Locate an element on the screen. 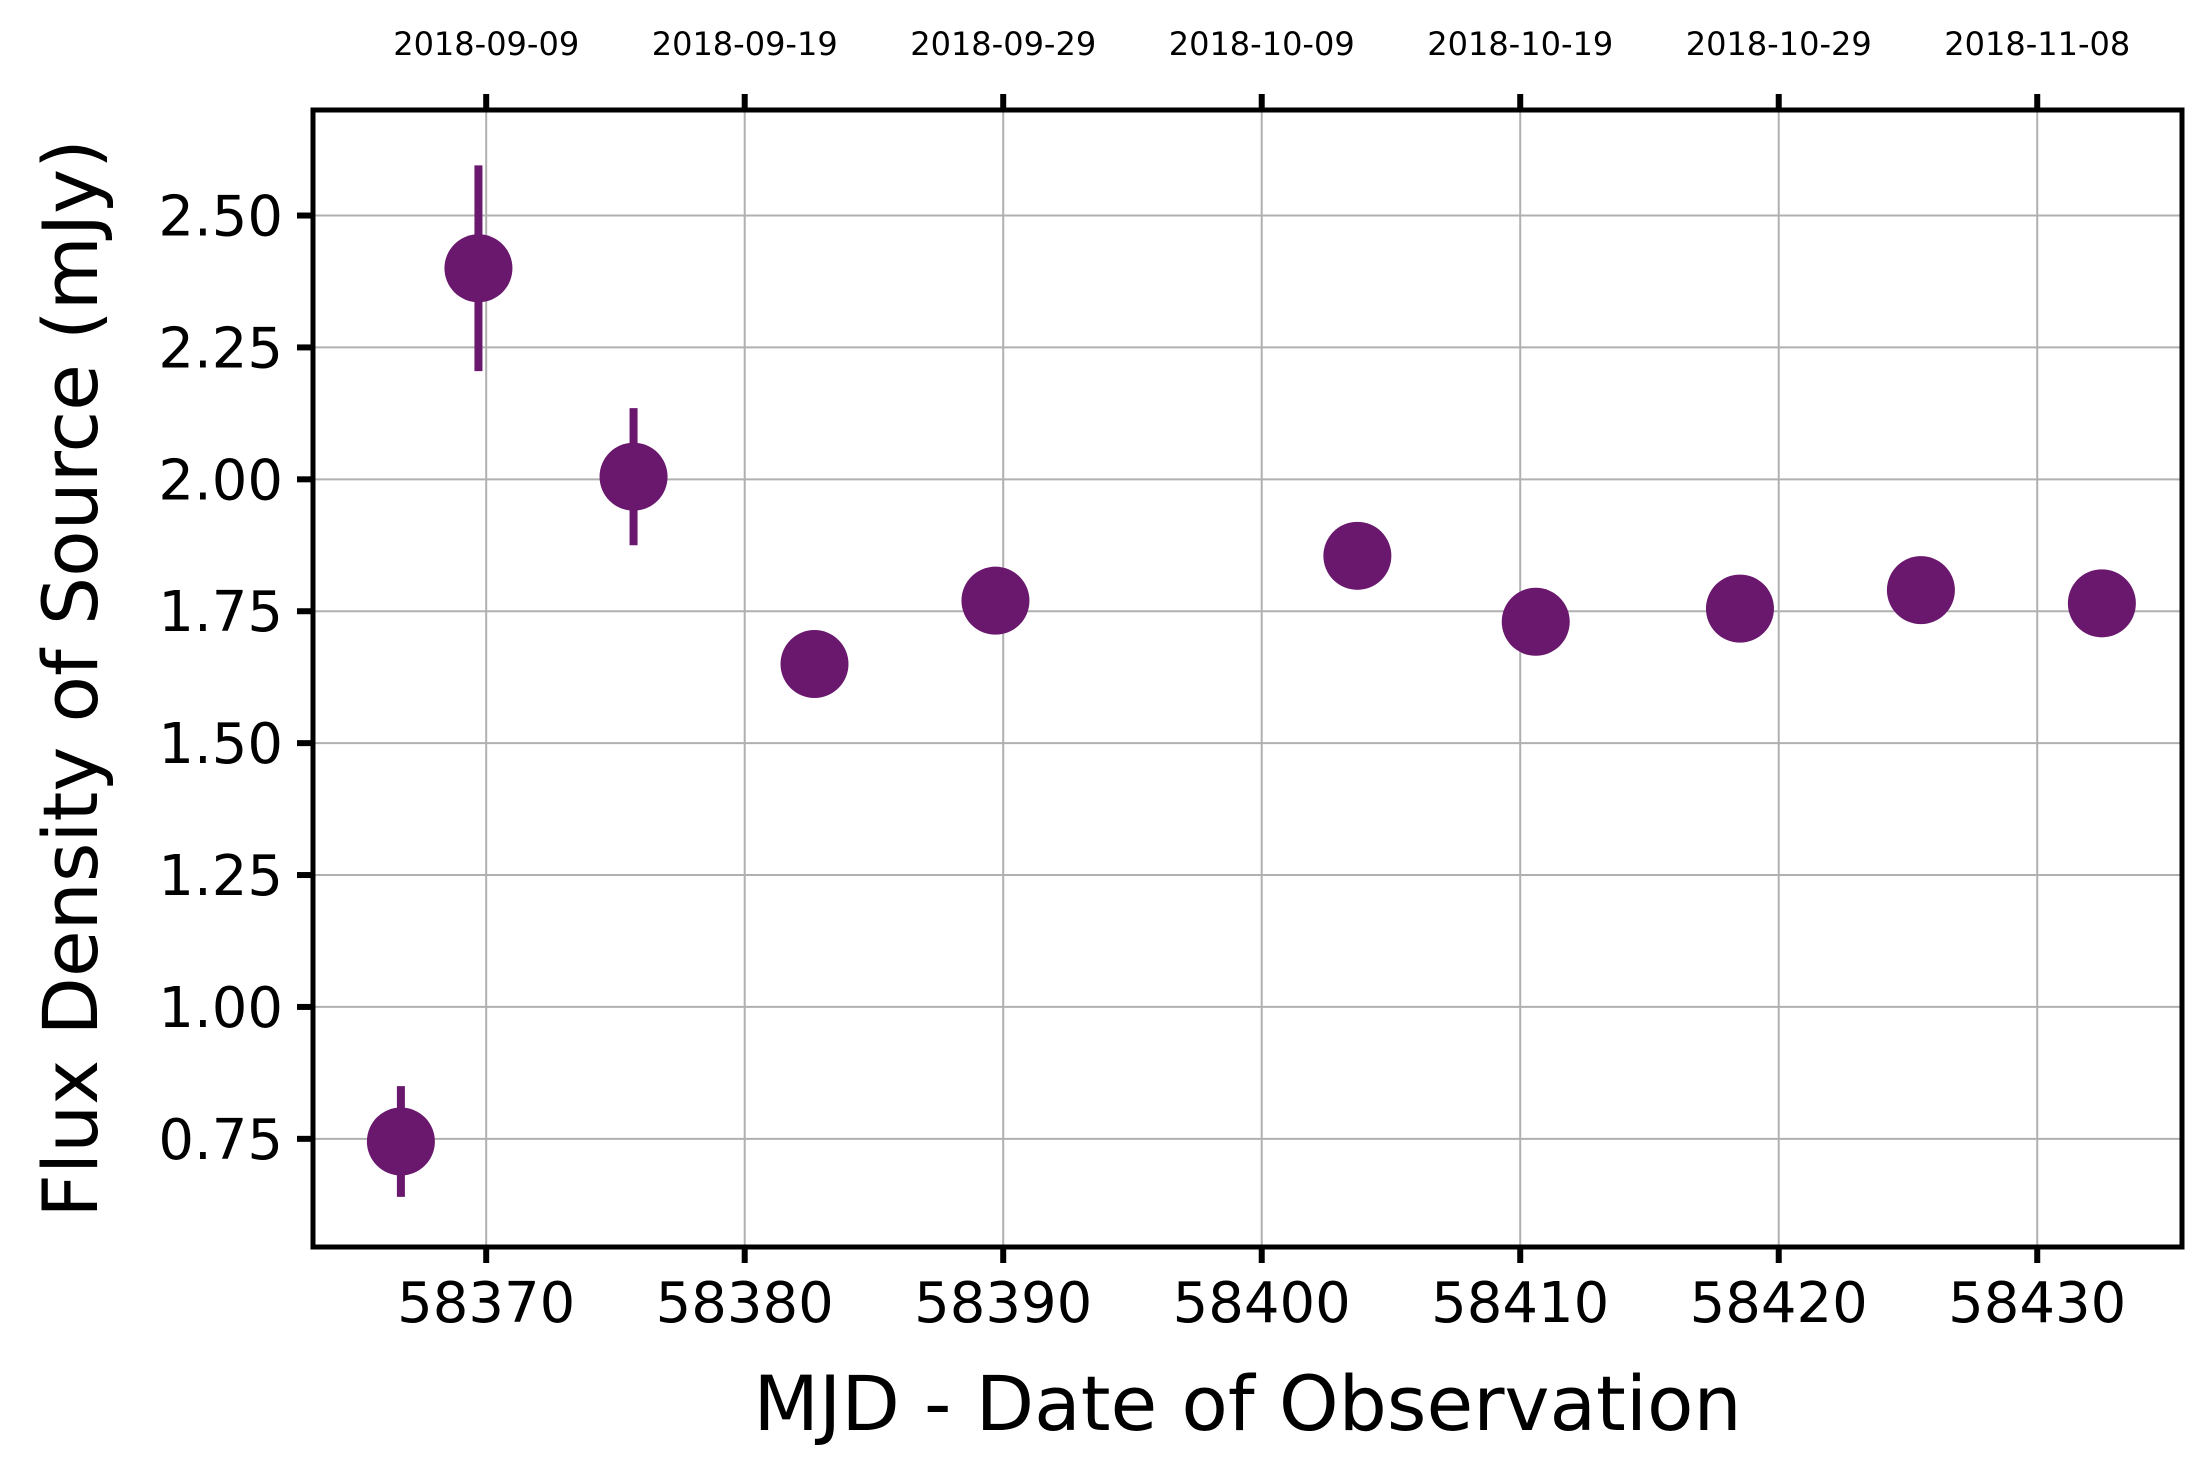 The height and width of the screenshot is (1477, 2202). x-tick-label: 58370 is located at coordinates (486, 1303).